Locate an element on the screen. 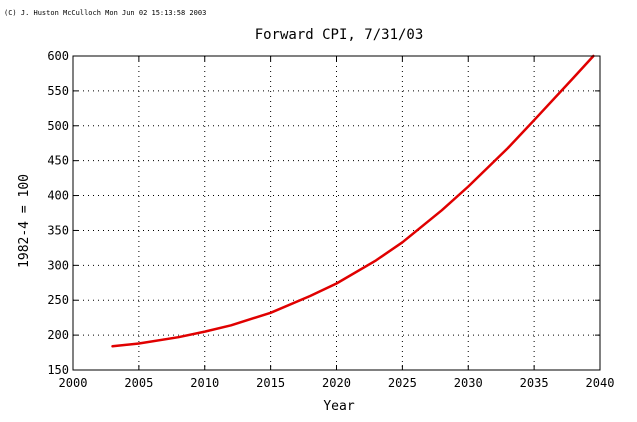  y-tick-label: 450 is located at coordinates (58, 161).